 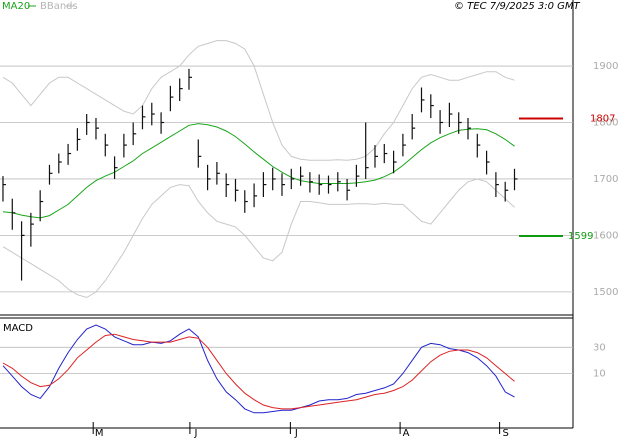 I want to click on y-tick-label: 30, so click(x=599, y=347).